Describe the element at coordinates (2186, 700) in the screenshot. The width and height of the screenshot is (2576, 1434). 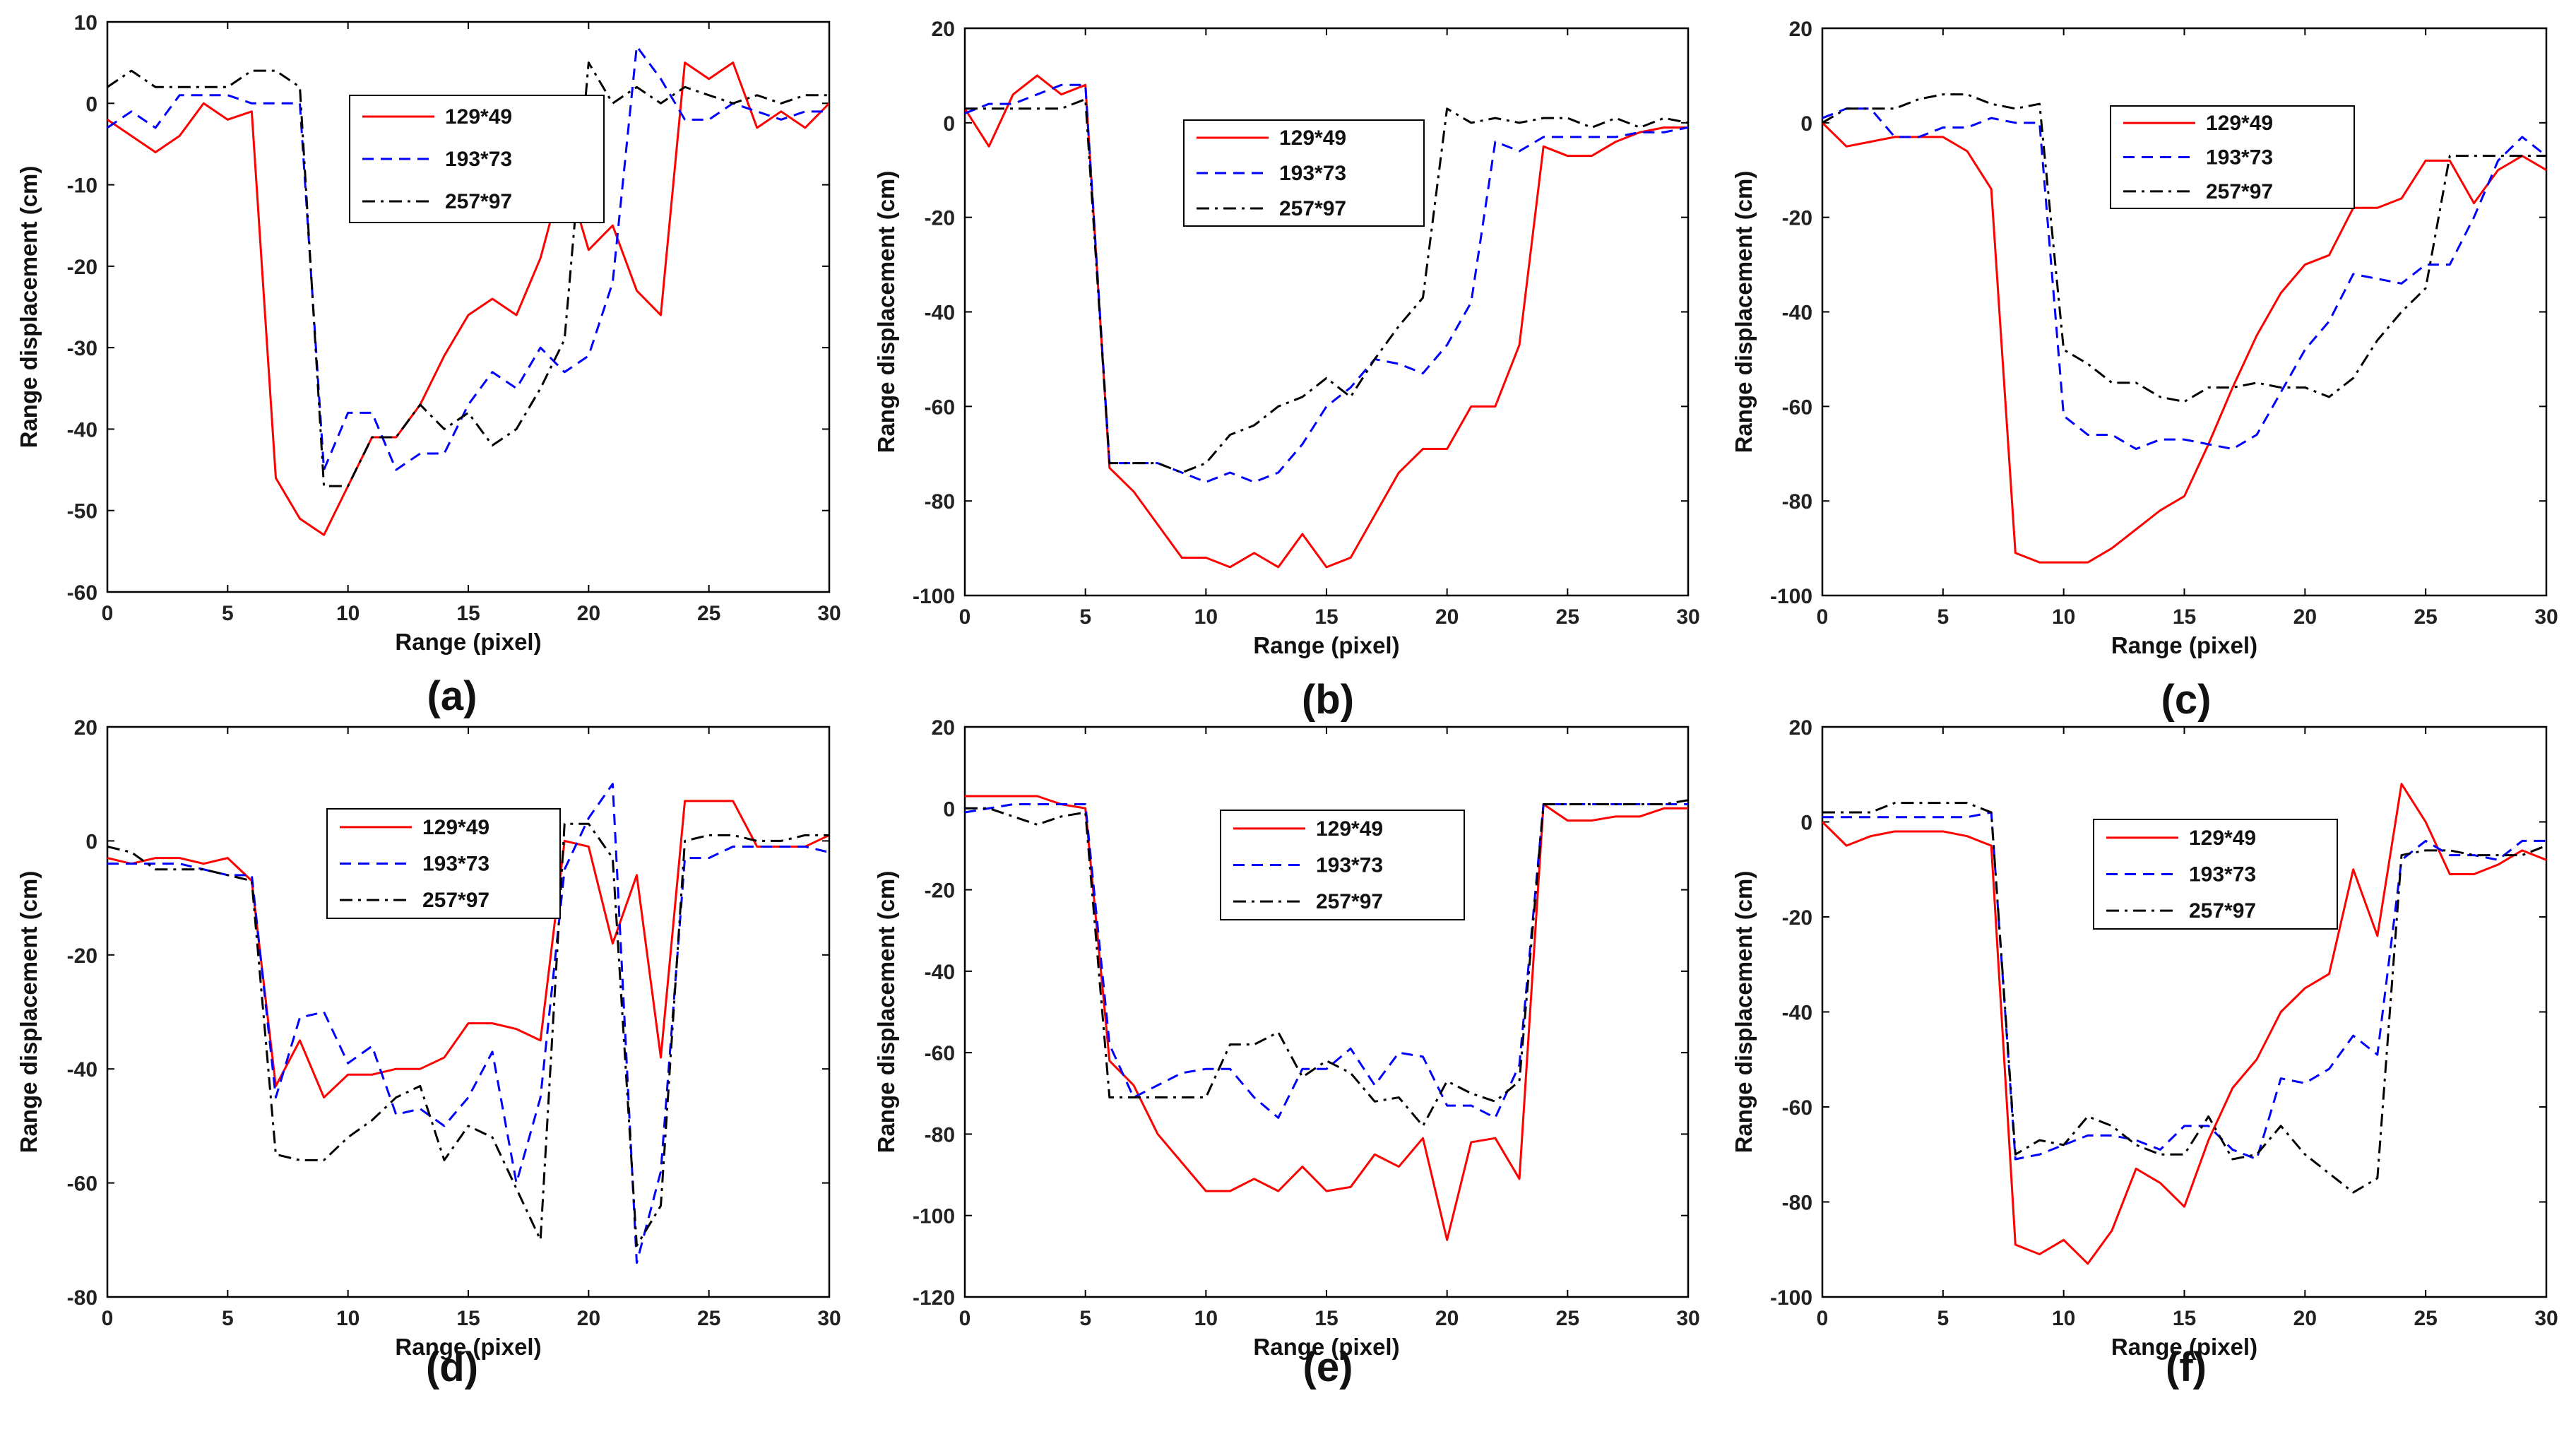
I see `panel-label: (c)` at that location.